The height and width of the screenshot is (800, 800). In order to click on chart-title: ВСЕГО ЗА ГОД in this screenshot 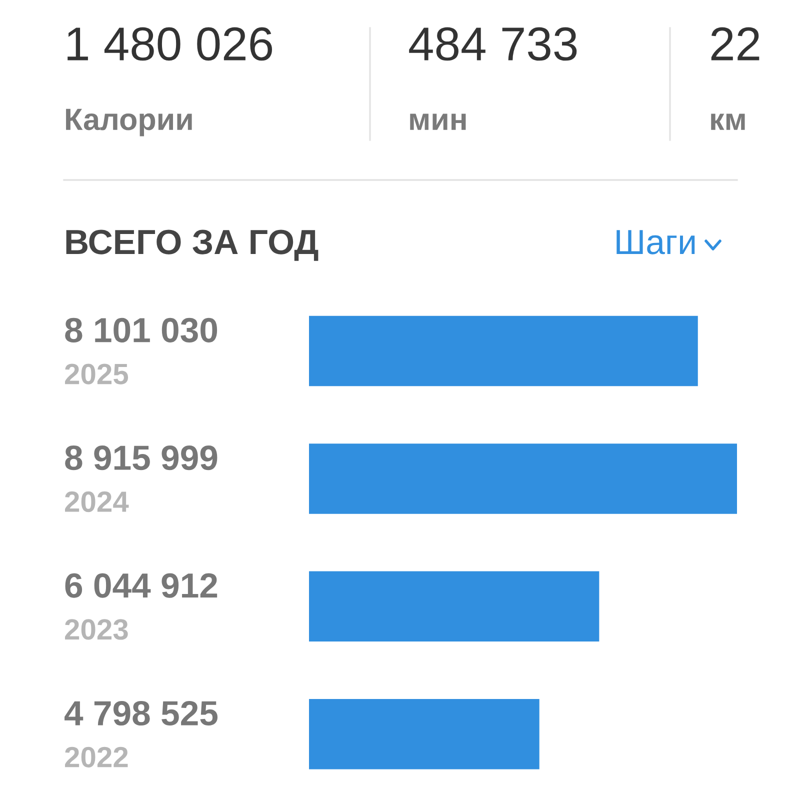, I will do `click(192, 245)`.